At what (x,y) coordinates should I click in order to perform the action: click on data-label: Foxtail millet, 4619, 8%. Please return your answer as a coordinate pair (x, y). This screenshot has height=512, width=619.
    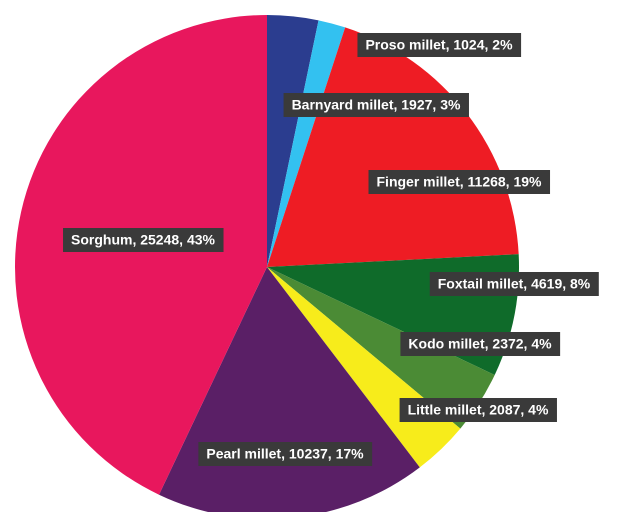
    Looking at the image, I should click on (514, 284).